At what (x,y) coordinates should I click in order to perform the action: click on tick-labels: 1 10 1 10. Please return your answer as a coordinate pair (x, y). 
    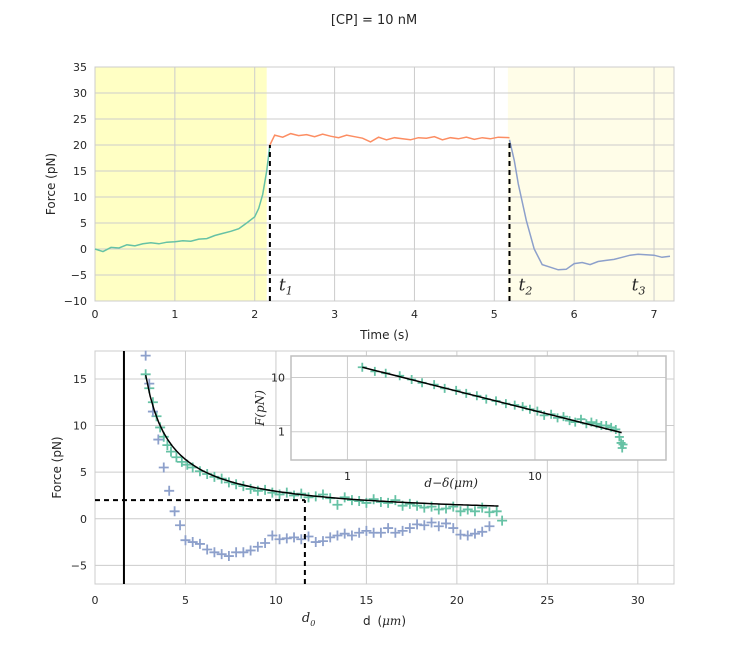
    Looking at the image, I should click on (406, 427).